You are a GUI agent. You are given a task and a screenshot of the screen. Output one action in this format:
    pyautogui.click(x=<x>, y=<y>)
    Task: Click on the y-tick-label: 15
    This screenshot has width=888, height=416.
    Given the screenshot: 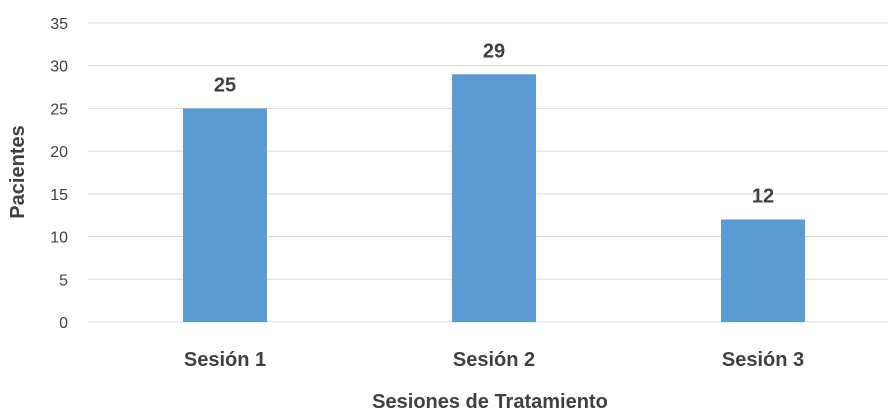 What is the action you would take?
    pyautogui.click(x=59, y=195)
    